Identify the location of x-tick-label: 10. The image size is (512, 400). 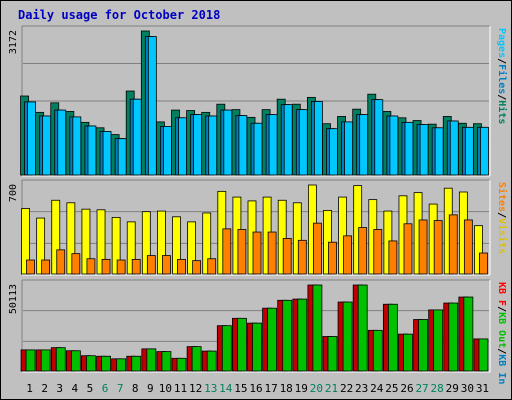
(165, 388).